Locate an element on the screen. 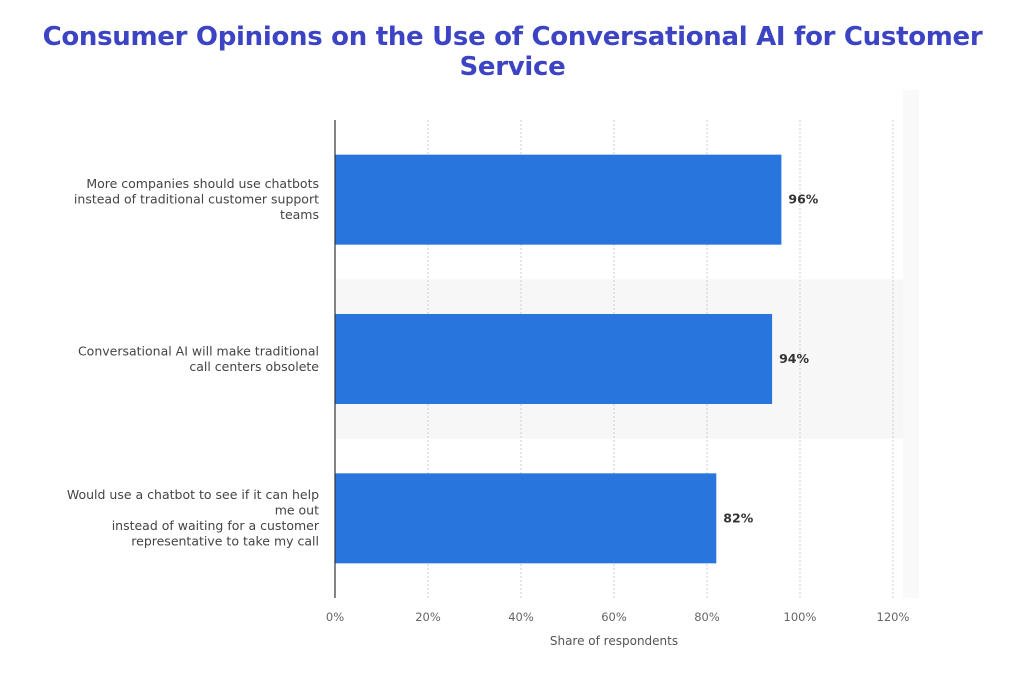  category-label: Conversational AI will make traditional is located at coordinates (198, 350).